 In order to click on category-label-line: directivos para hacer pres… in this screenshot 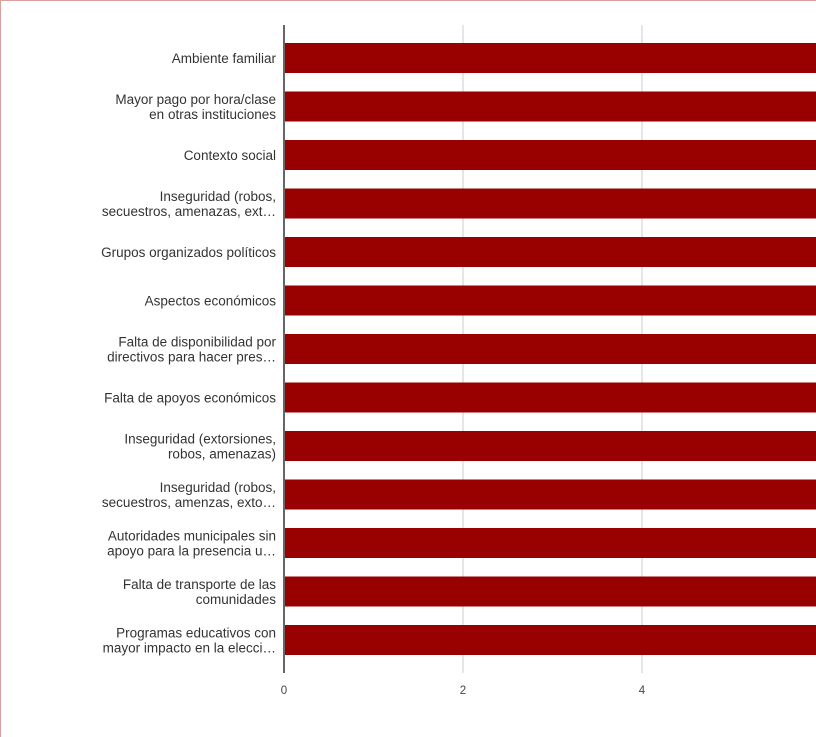, I will do `click(191, 357)`.